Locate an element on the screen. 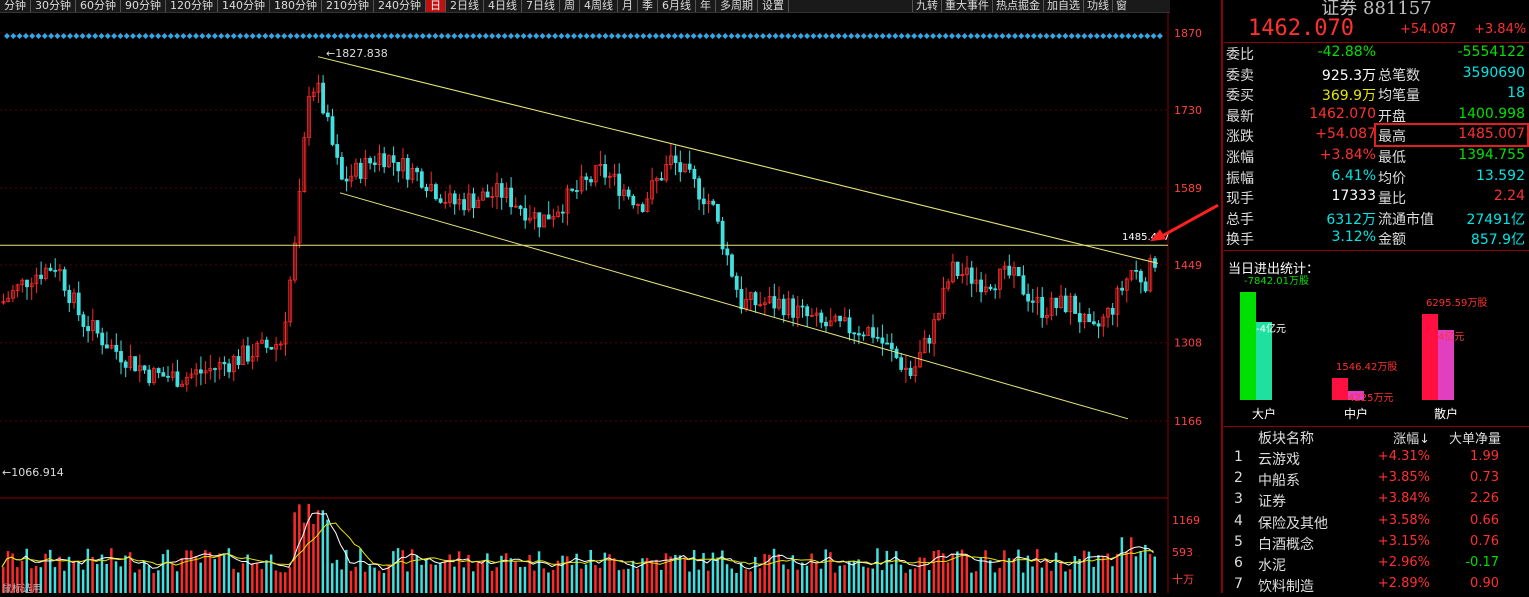  tool-button: 重大事件 is located at coordinates (966, 6).